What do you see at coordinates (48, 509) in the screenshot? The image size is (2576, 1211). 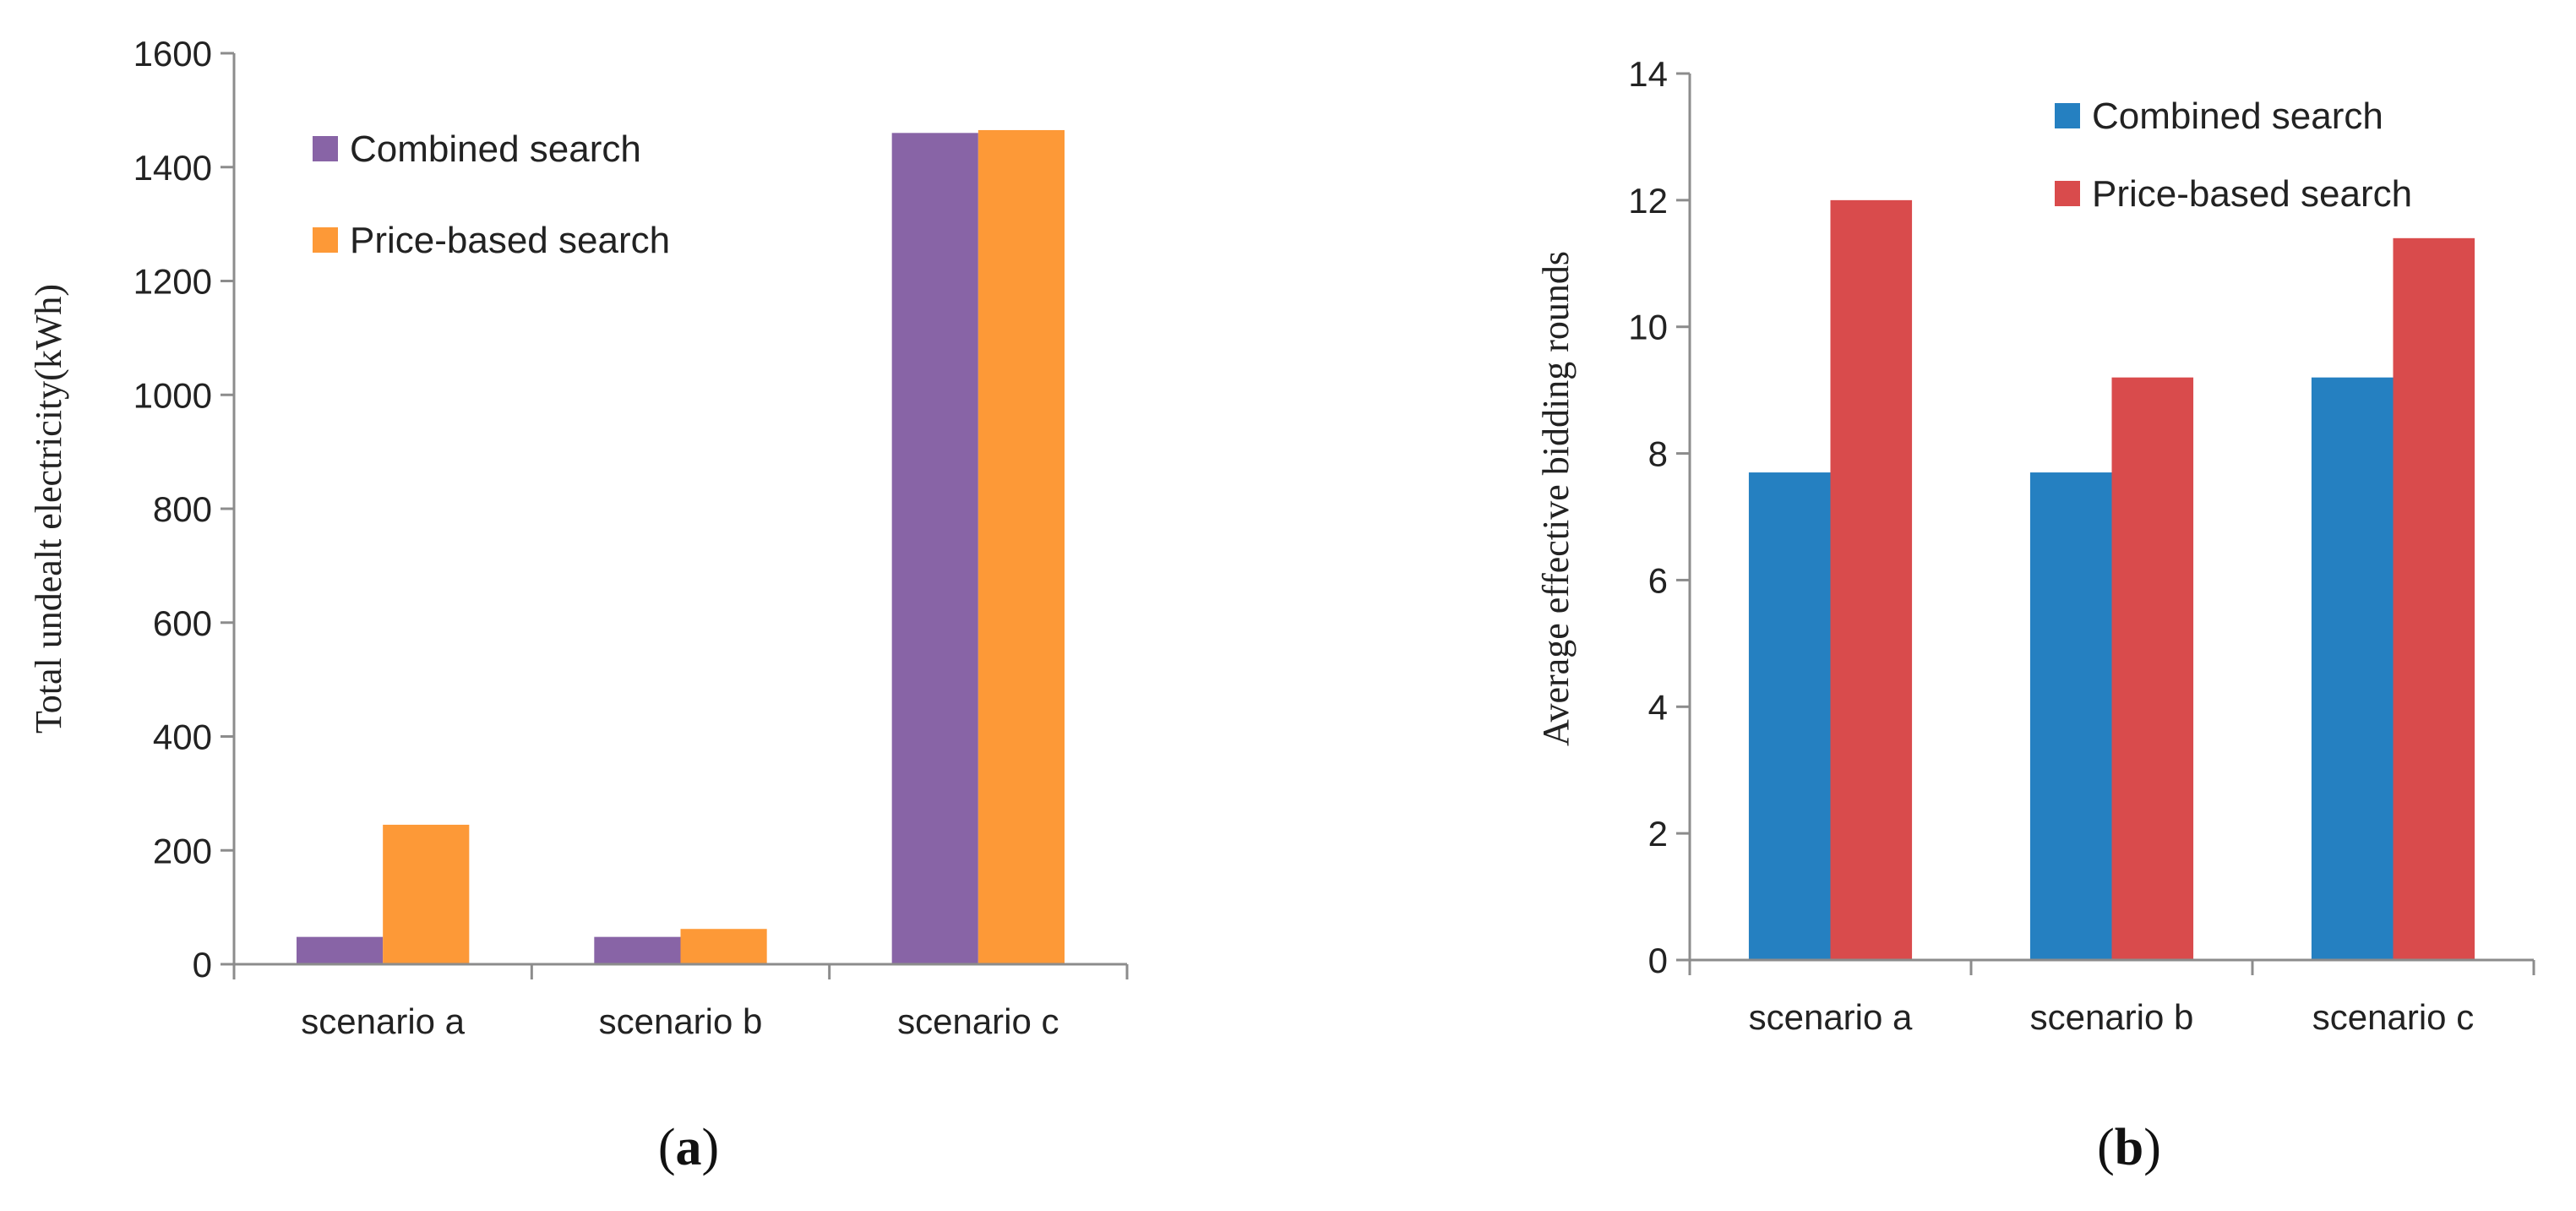 I see `y-axis-title: Total undealt electricity(kWh)` at bounding box center [48, 509].